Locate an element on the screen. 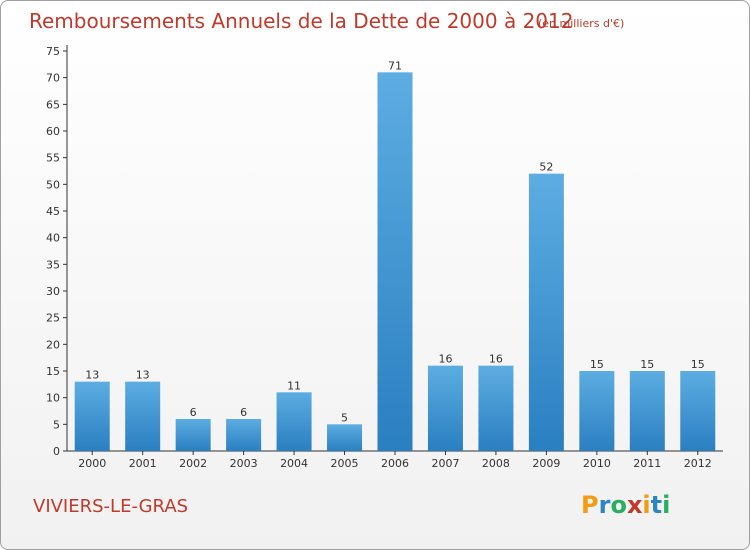 The height and width of the screenshot is (550, 750). y-tick-label: 20 is located at coordinates (53, 344).